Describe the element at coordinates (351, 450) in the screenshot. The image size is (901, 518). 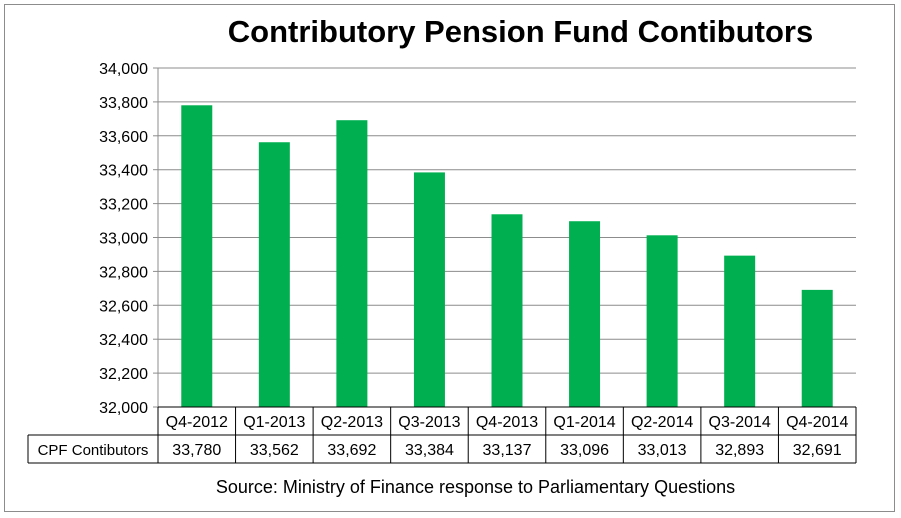
I see `data-value-label: 33,692` at that location.